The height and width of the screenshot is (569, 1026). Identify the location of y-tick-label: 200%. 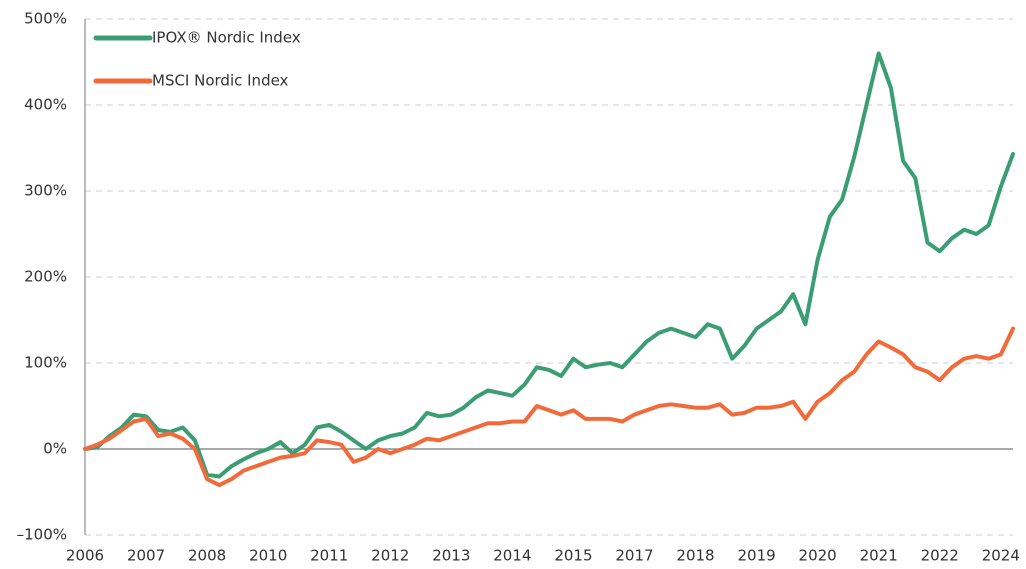
(45, 277).